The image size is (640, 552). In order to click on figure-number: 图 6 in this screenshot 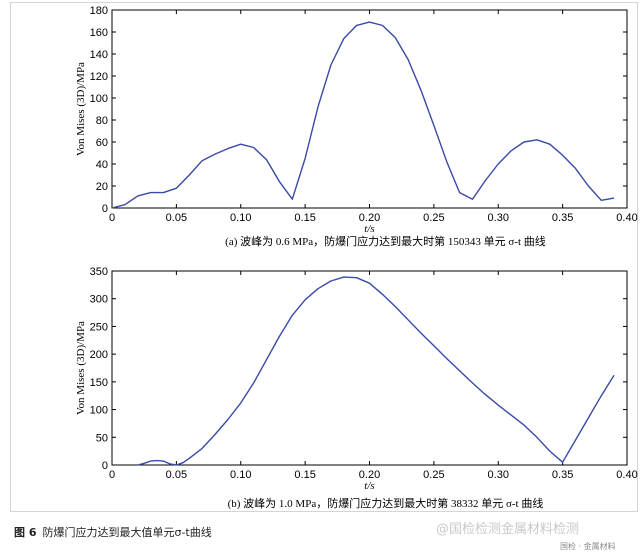, I will do `click(25, 532)`.